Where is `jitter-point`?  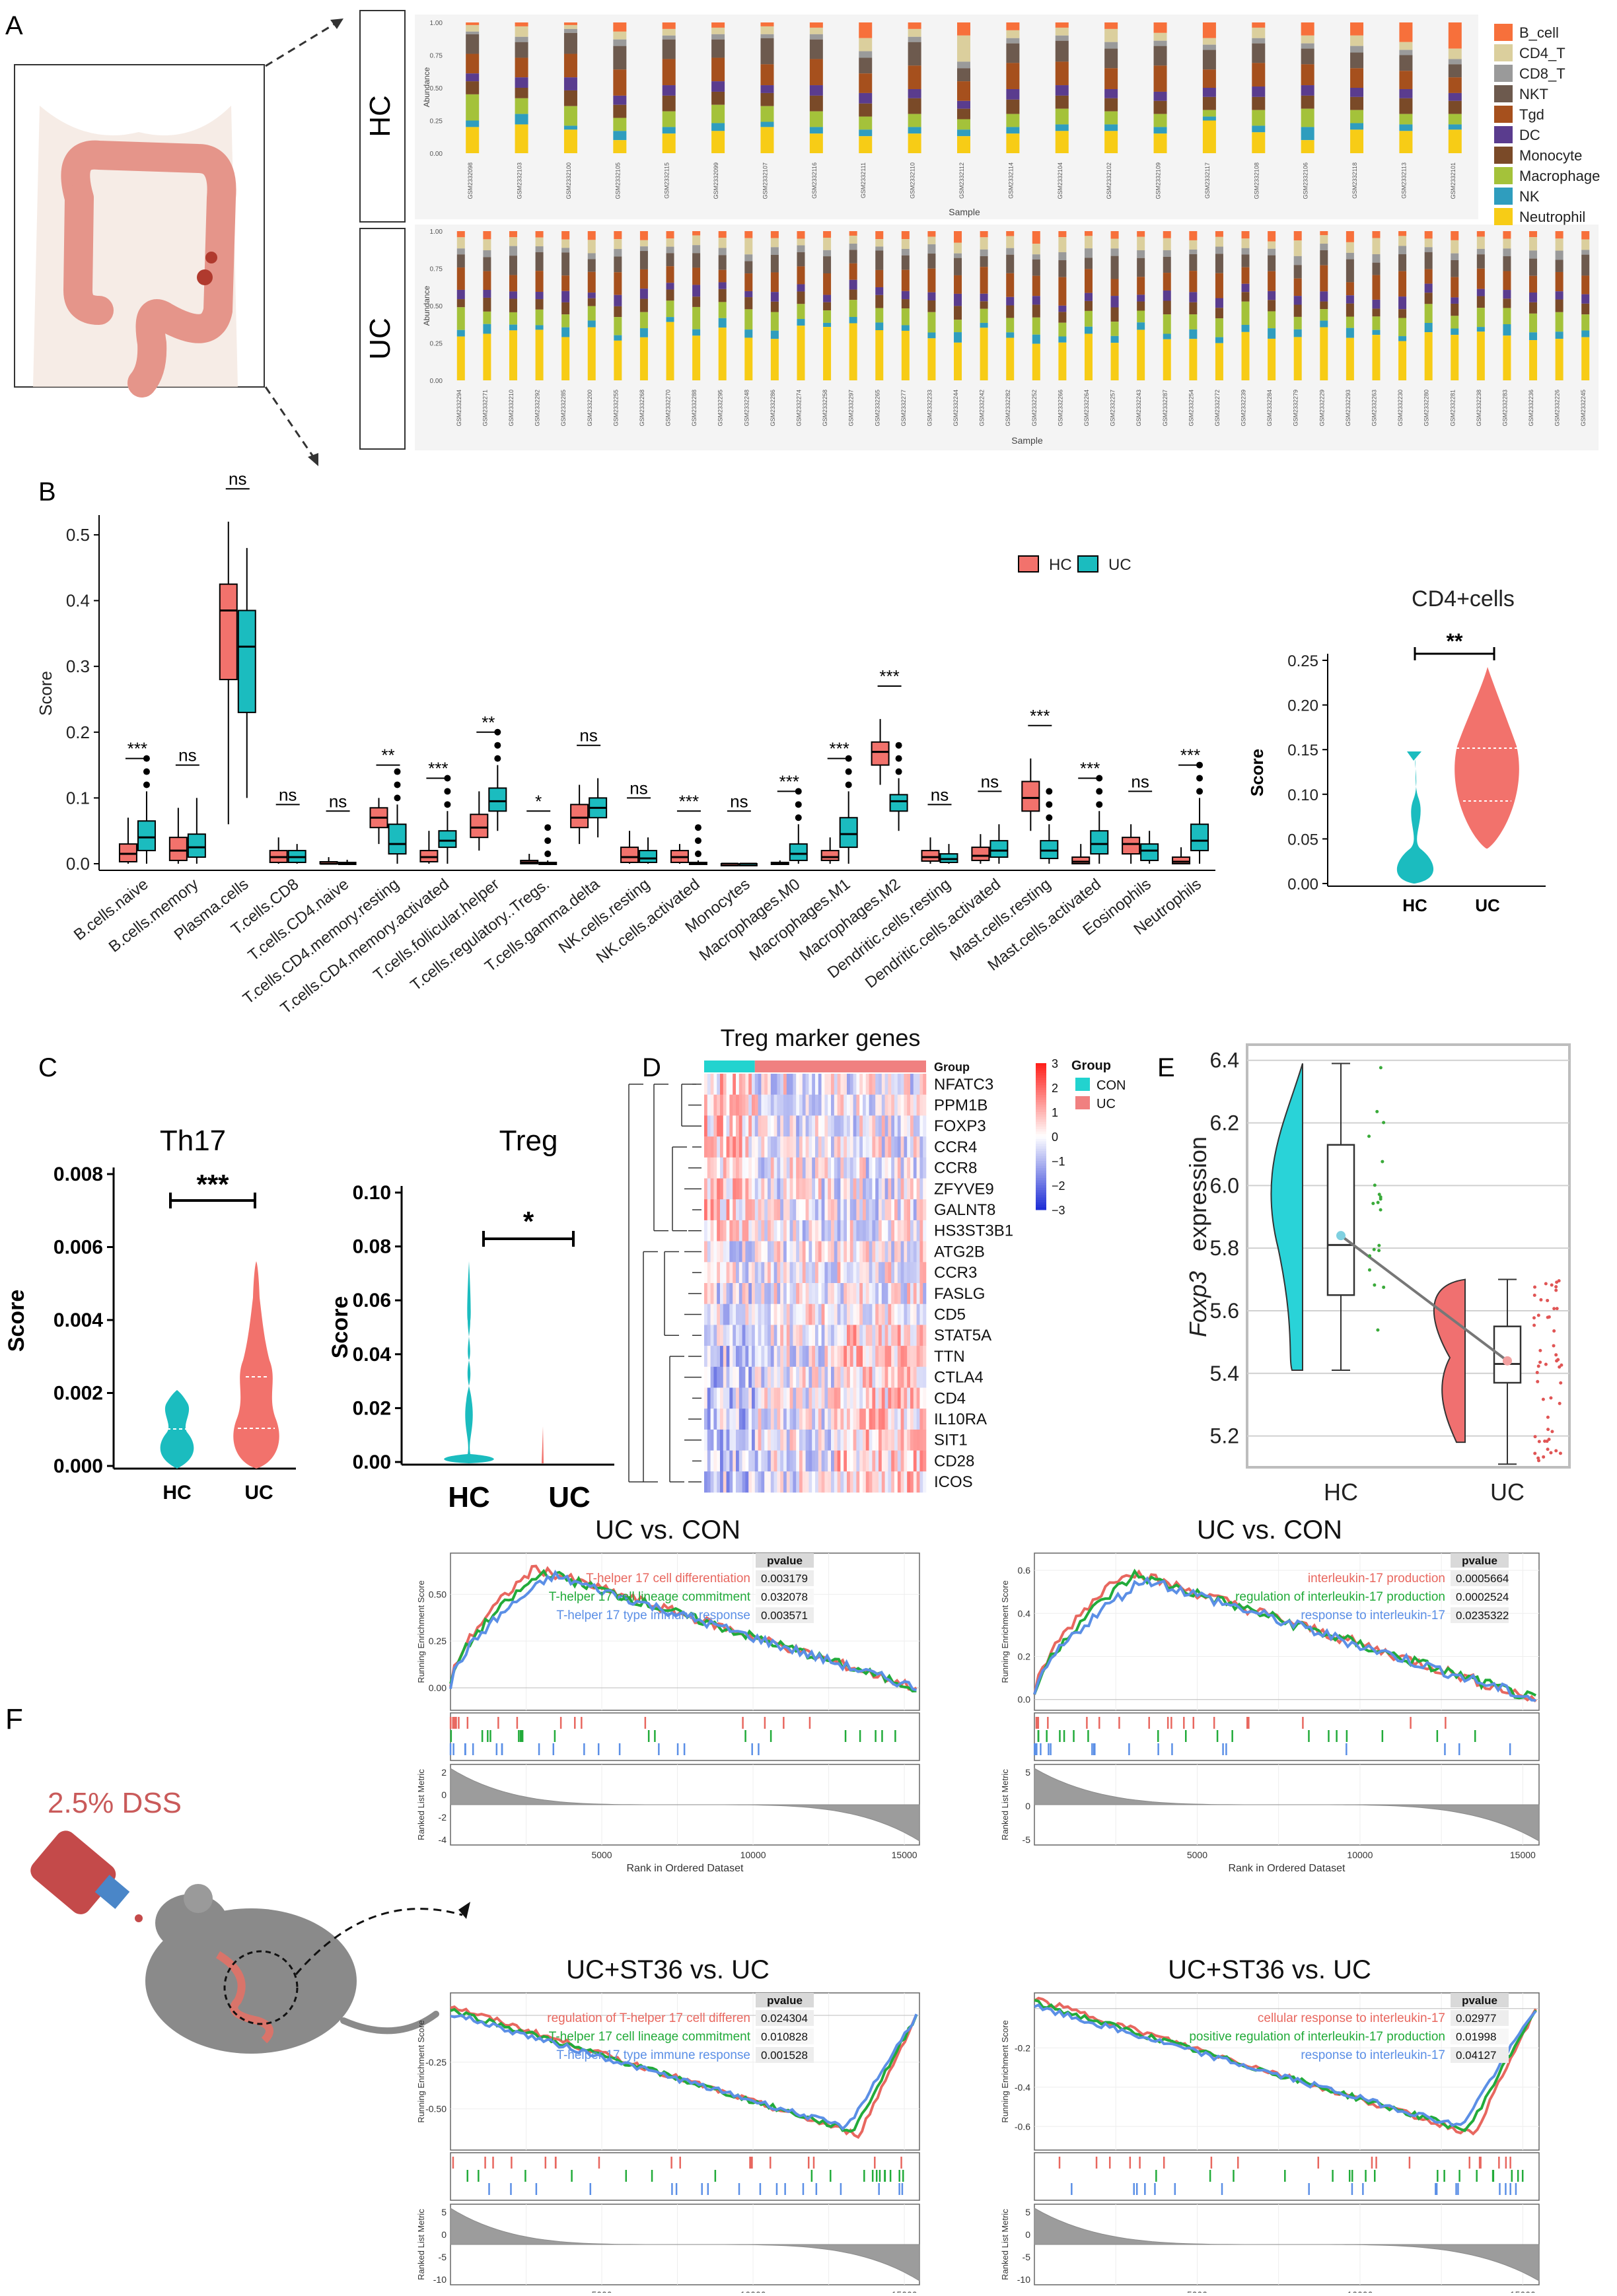 jitter-point is located at coordinates (1538, 1458).